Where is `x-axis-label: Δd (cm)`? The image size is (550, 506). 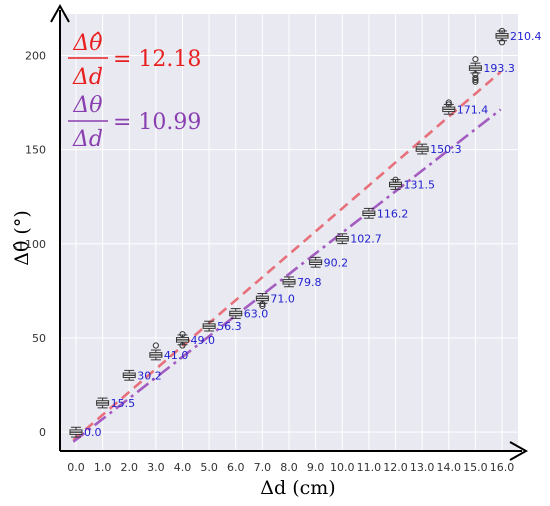 x-axis-label: Δd (cm) is located at coordinates (297, 488).